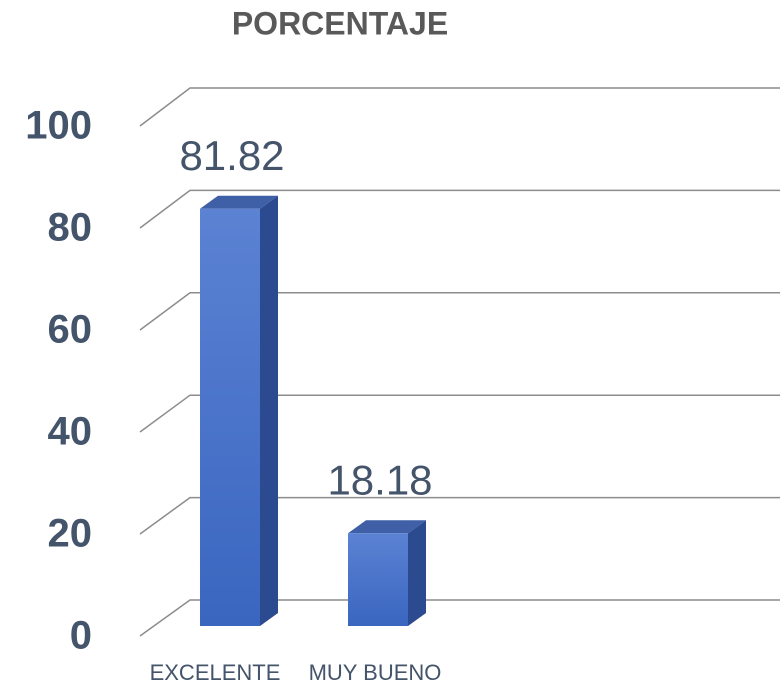 Image resolution: width=780 pixels, height=688 pixels. What do you see at coordinates (231, 155) in the screenshot?
I see `data-label: 81.82` at bounding box center [231, 155].